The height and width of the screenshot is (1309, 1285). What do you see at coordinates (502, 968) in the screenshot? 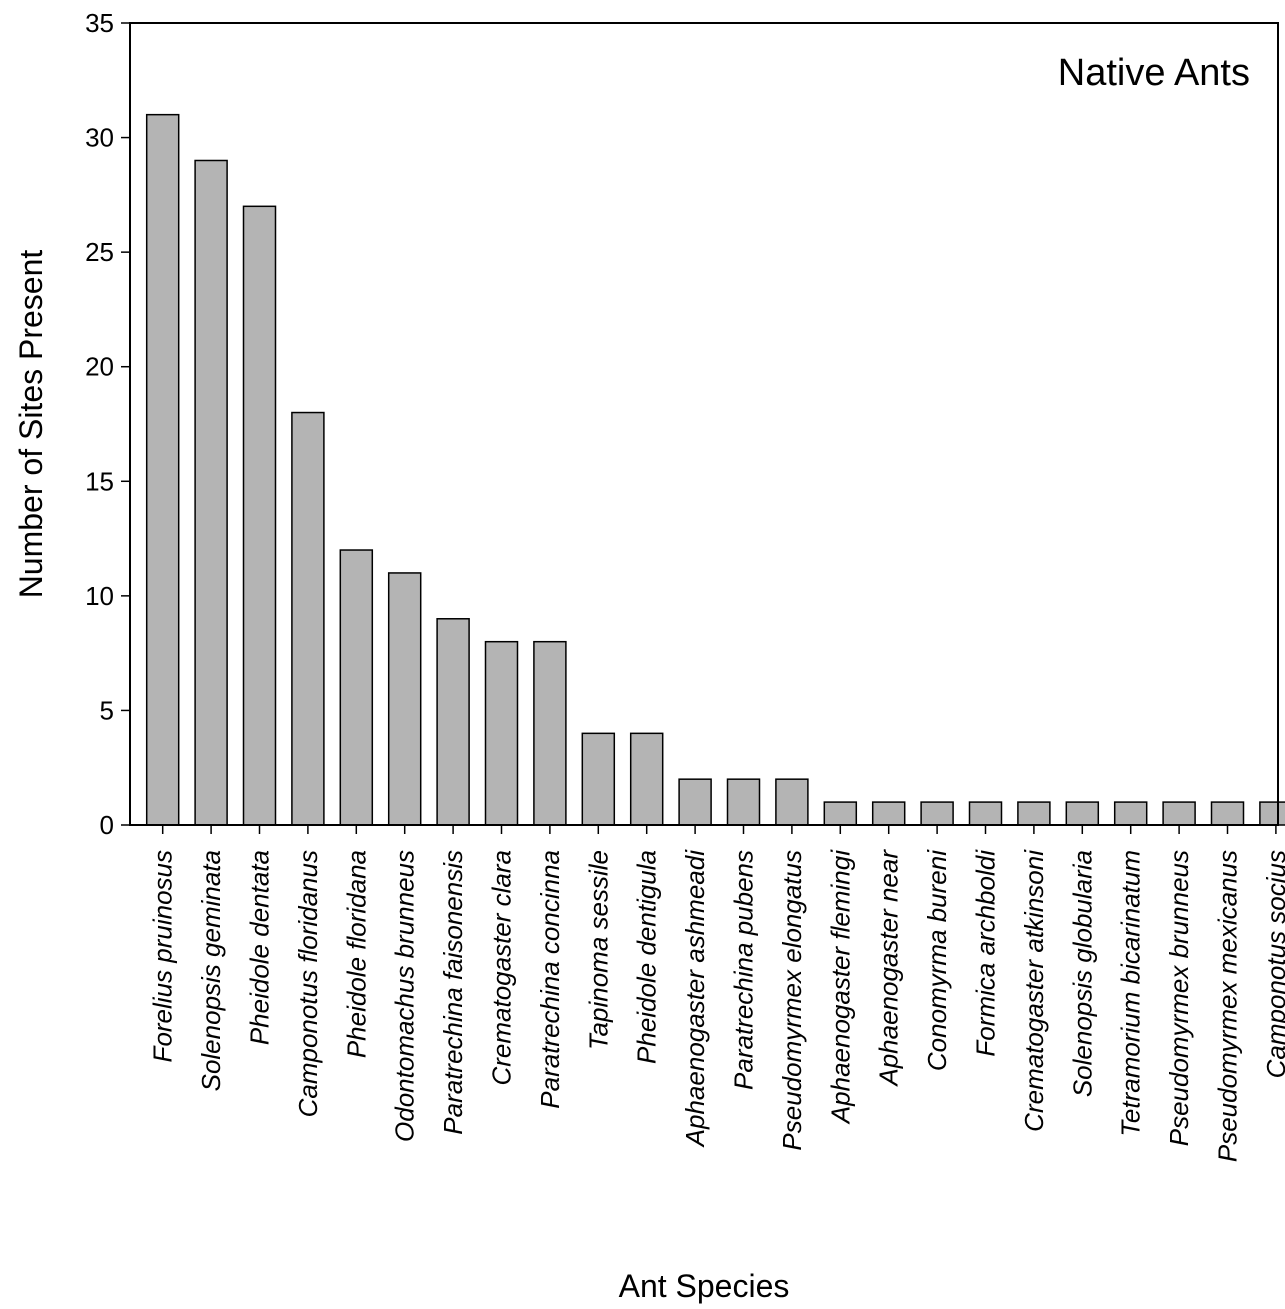
I see `x-tick-label-7: Crematogaster clara` at bounding box center [502, 968].